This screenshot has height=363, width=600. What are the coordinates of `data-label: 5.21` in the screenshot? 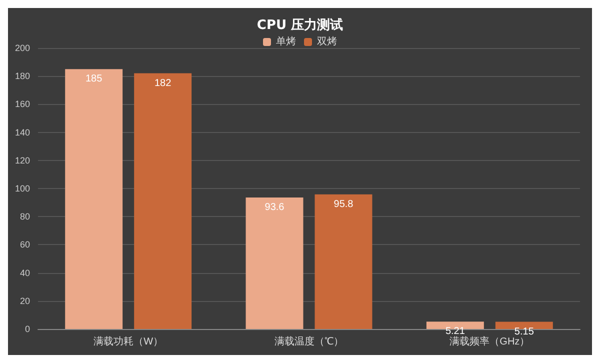 It's located at (455, 332).